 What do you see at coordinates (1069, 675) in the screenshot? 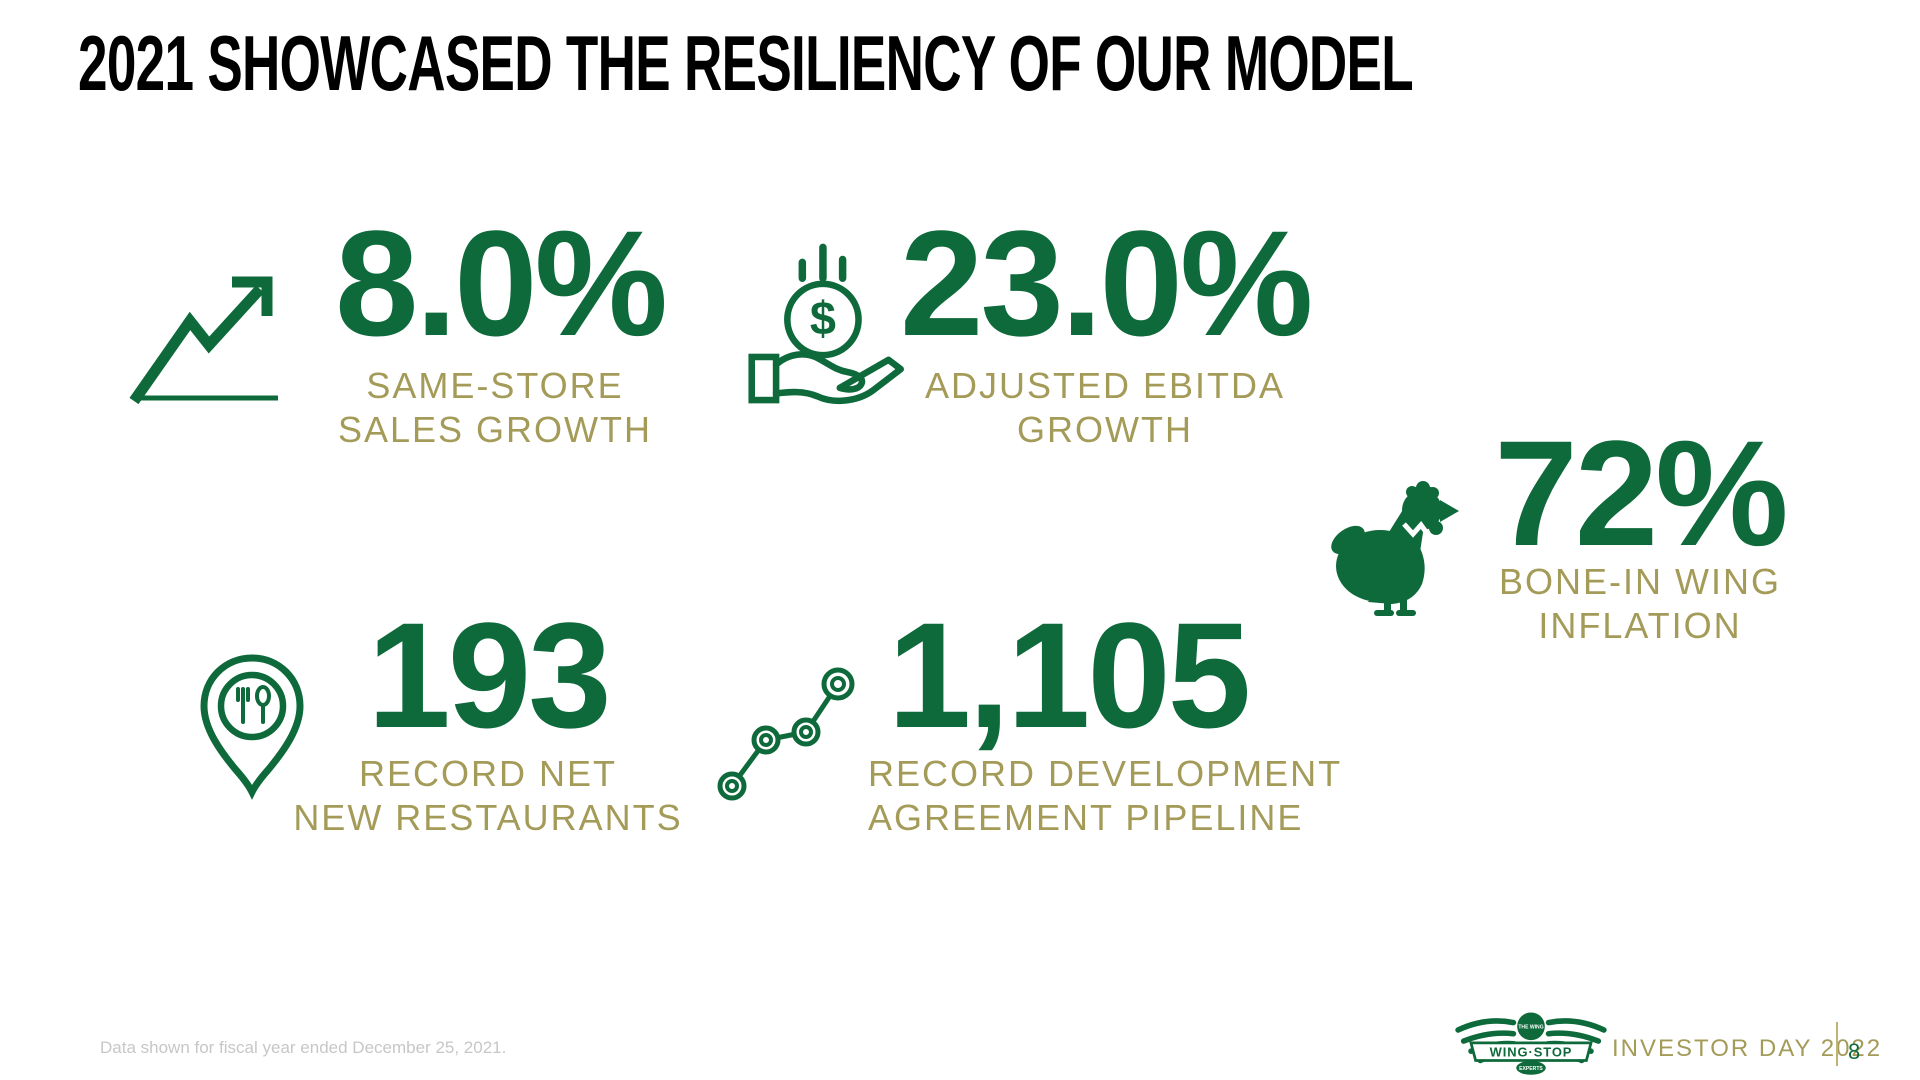
I see `stat-value-development-pipeline: 1,105` at bounding box center [1069, 675].